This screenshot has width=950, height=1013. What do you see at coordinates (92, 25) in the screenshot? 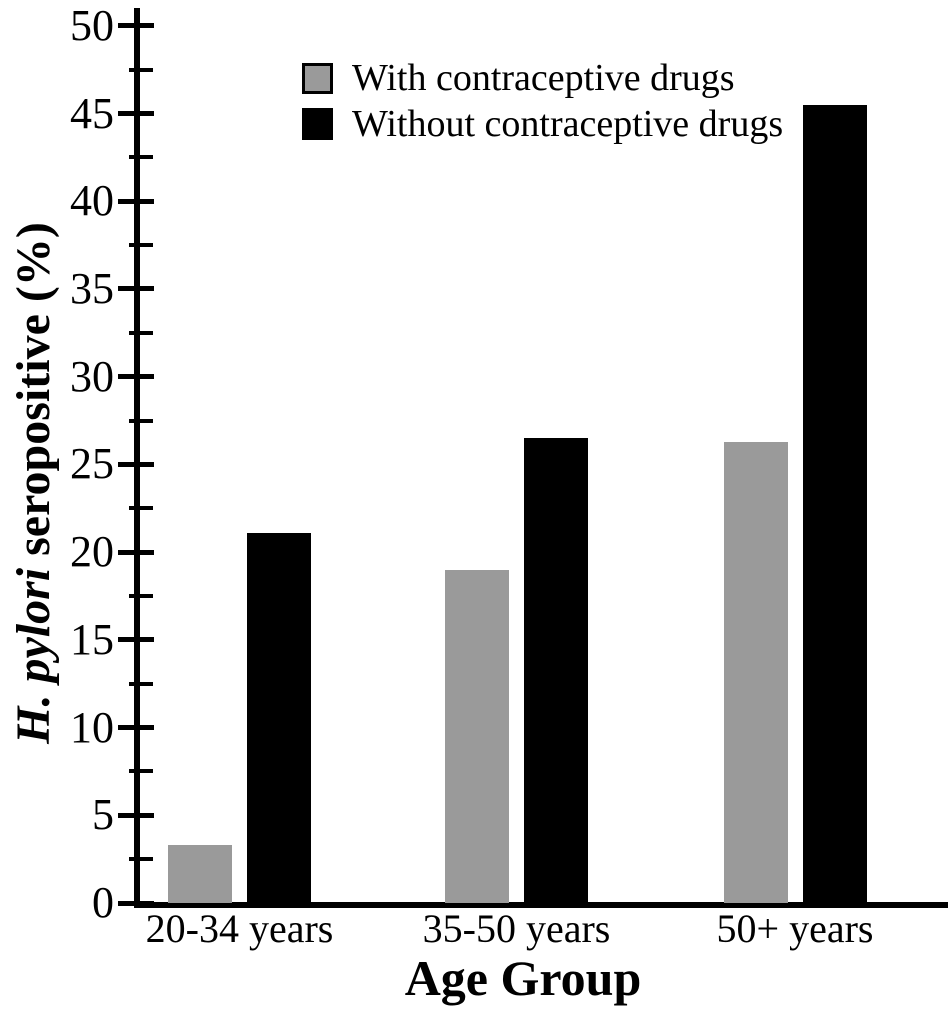
I see `y-tick-label: 50` at bounding box center [92, 25].